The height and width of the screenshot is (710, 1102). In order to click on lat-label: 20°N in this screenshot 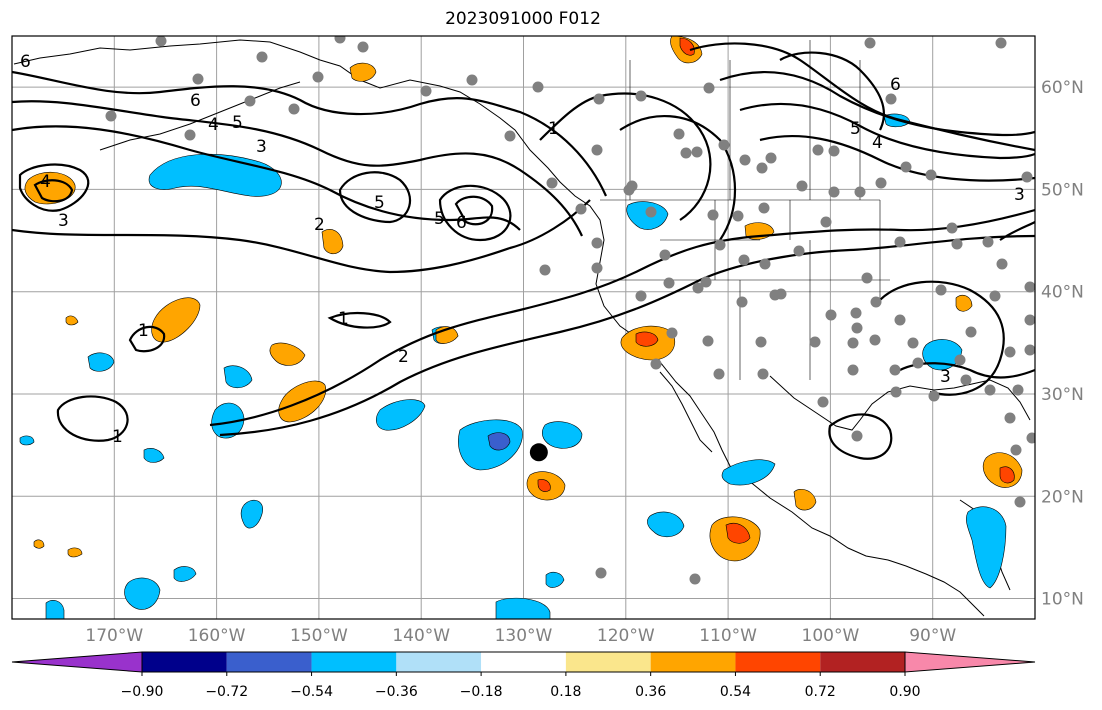, I will do `click(1062, 497)`.